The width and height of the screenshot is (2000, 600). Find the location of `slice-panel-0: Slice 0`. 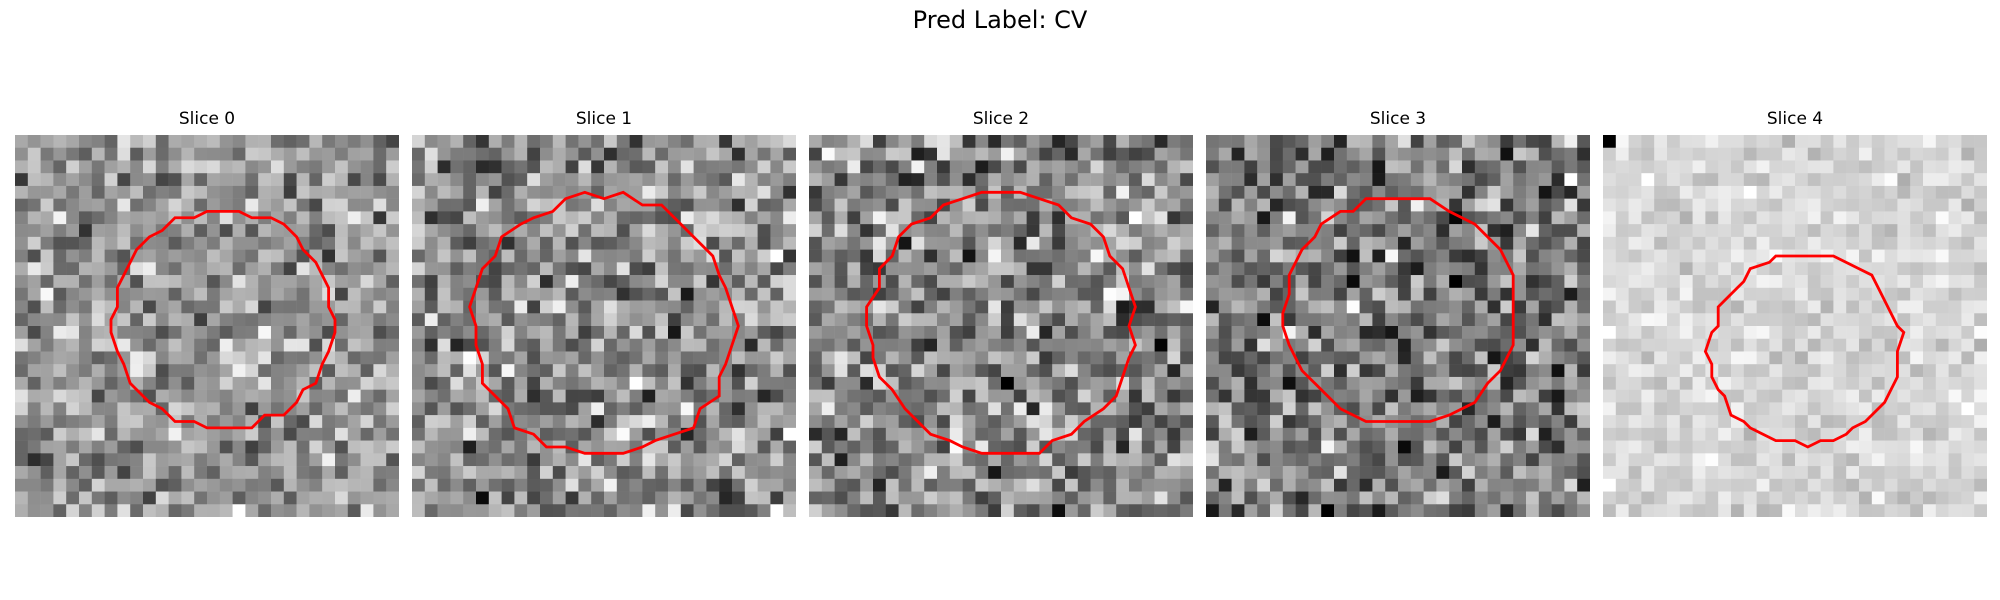

slice-panel-0: Slice 0 is located at coordinates (207, 312).